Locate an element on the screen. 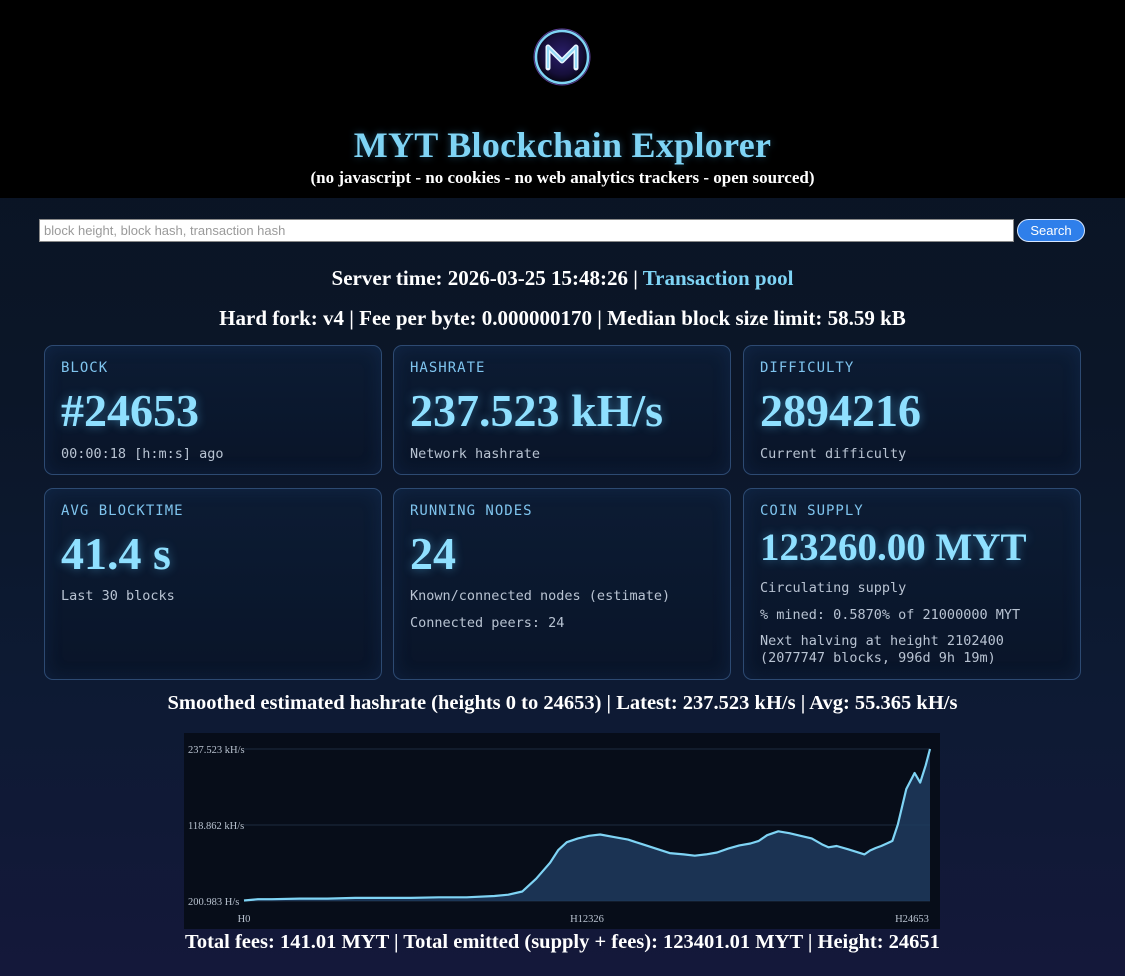 The height and width of the screenshot is (976, 1125). x-tick-label: H12326 is located at coordinates (587, 919).